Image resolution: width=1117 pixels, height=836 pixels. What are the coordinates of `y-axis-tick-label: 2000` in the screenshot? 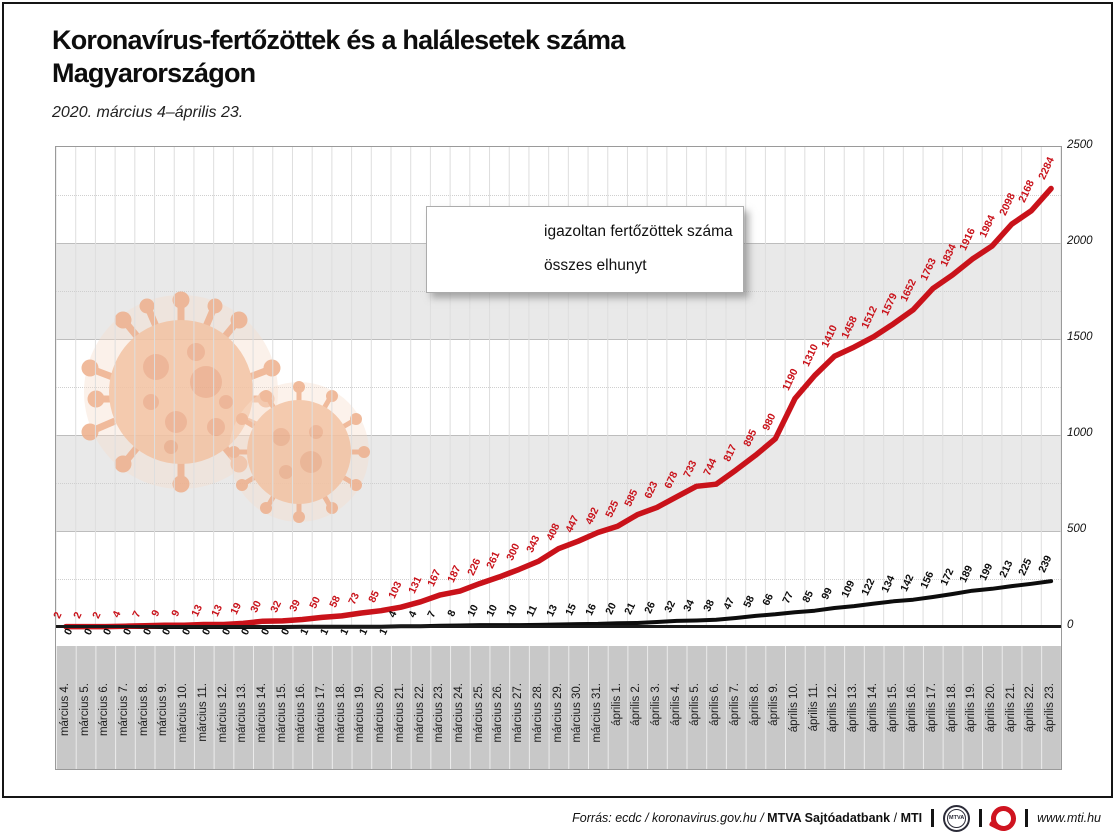 It's located at (1080, 241).